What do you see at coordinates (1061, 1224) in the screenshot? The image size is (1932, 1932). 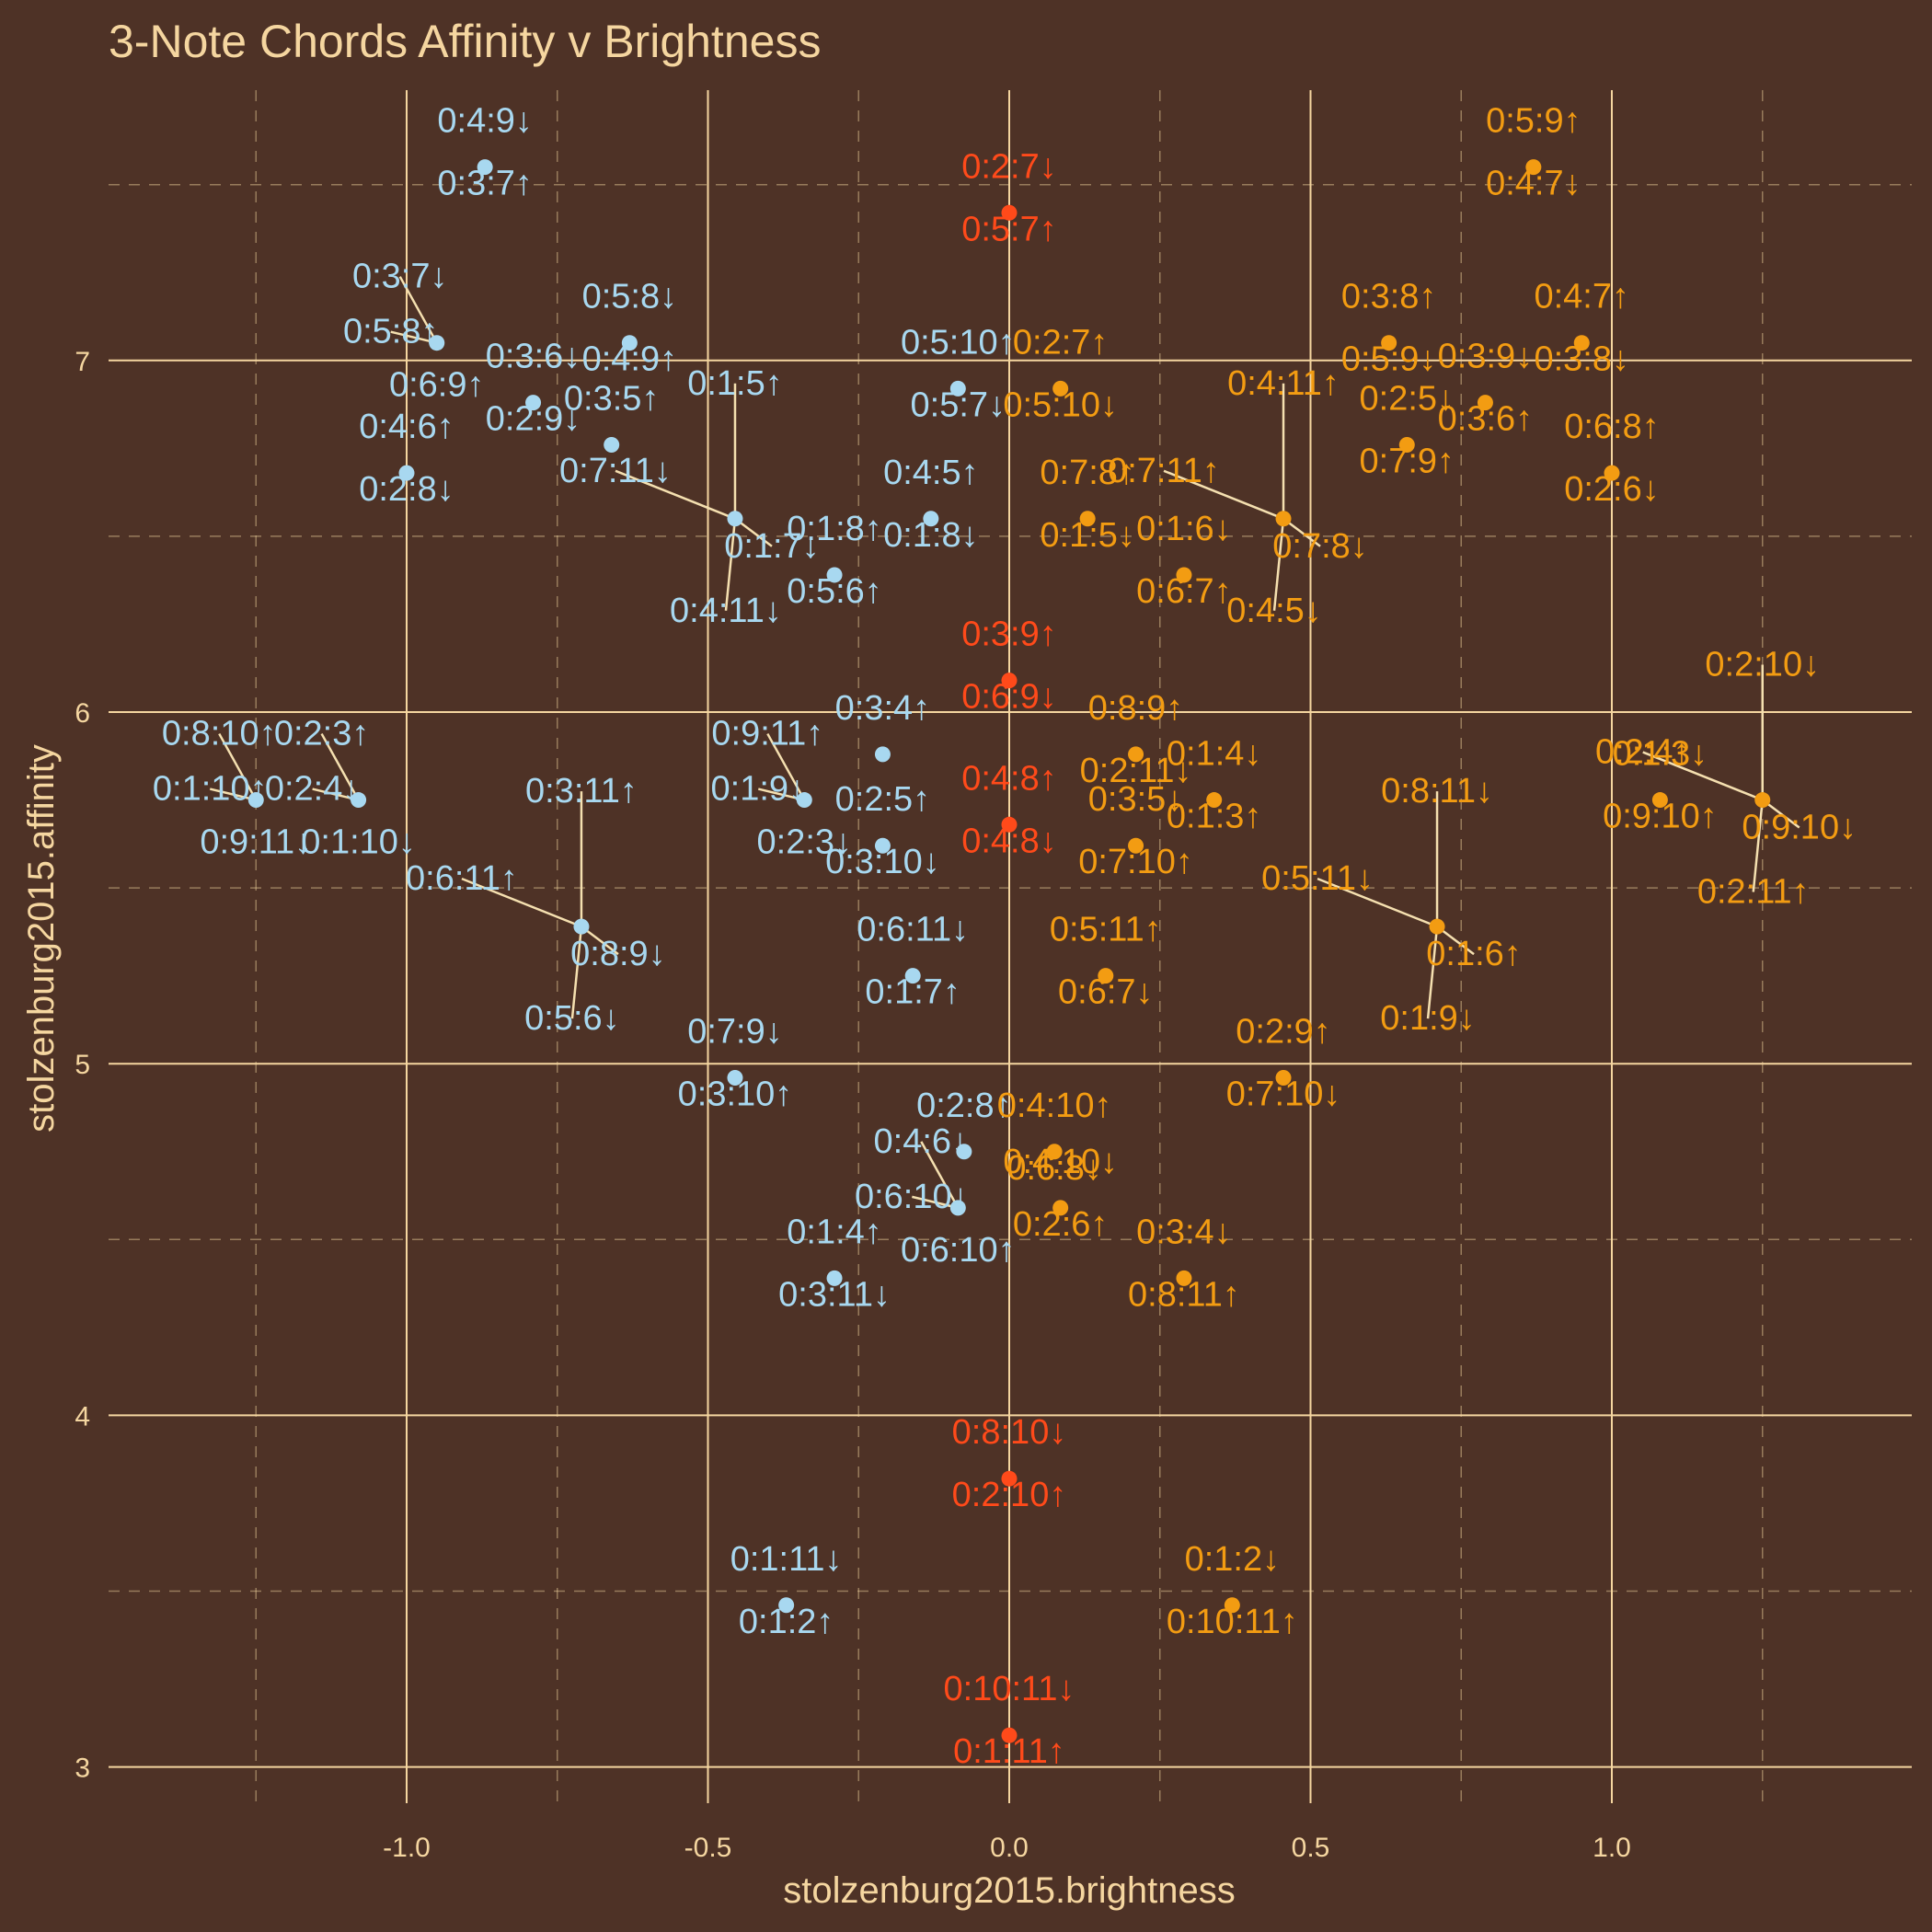 I see `chord-label: 0:2:6↑` at bounding box center [1061, 1224].